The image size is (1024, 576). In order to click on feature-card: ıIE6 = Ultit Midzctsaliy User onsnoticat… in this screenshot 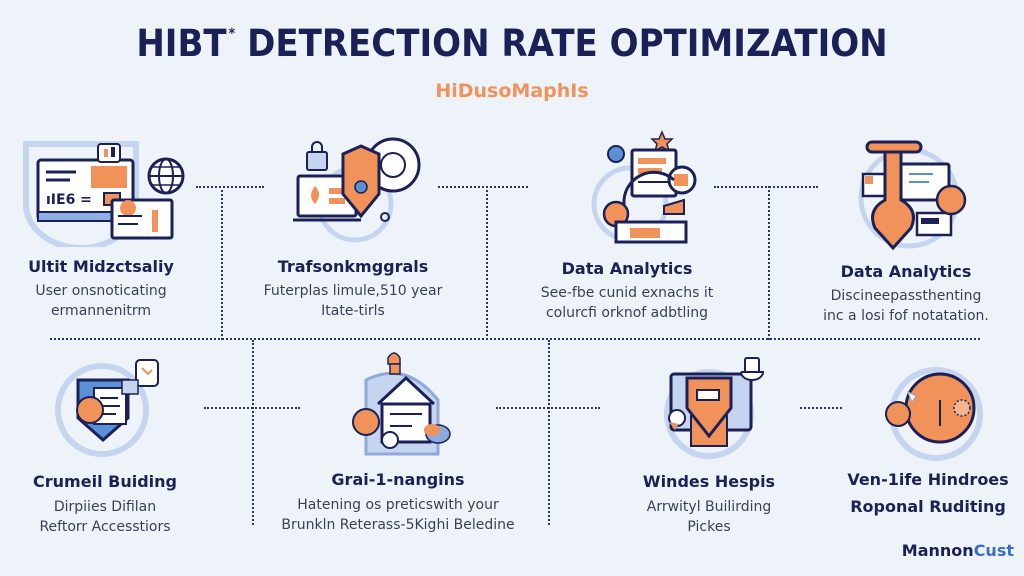, I will do `click(101, 226)`.